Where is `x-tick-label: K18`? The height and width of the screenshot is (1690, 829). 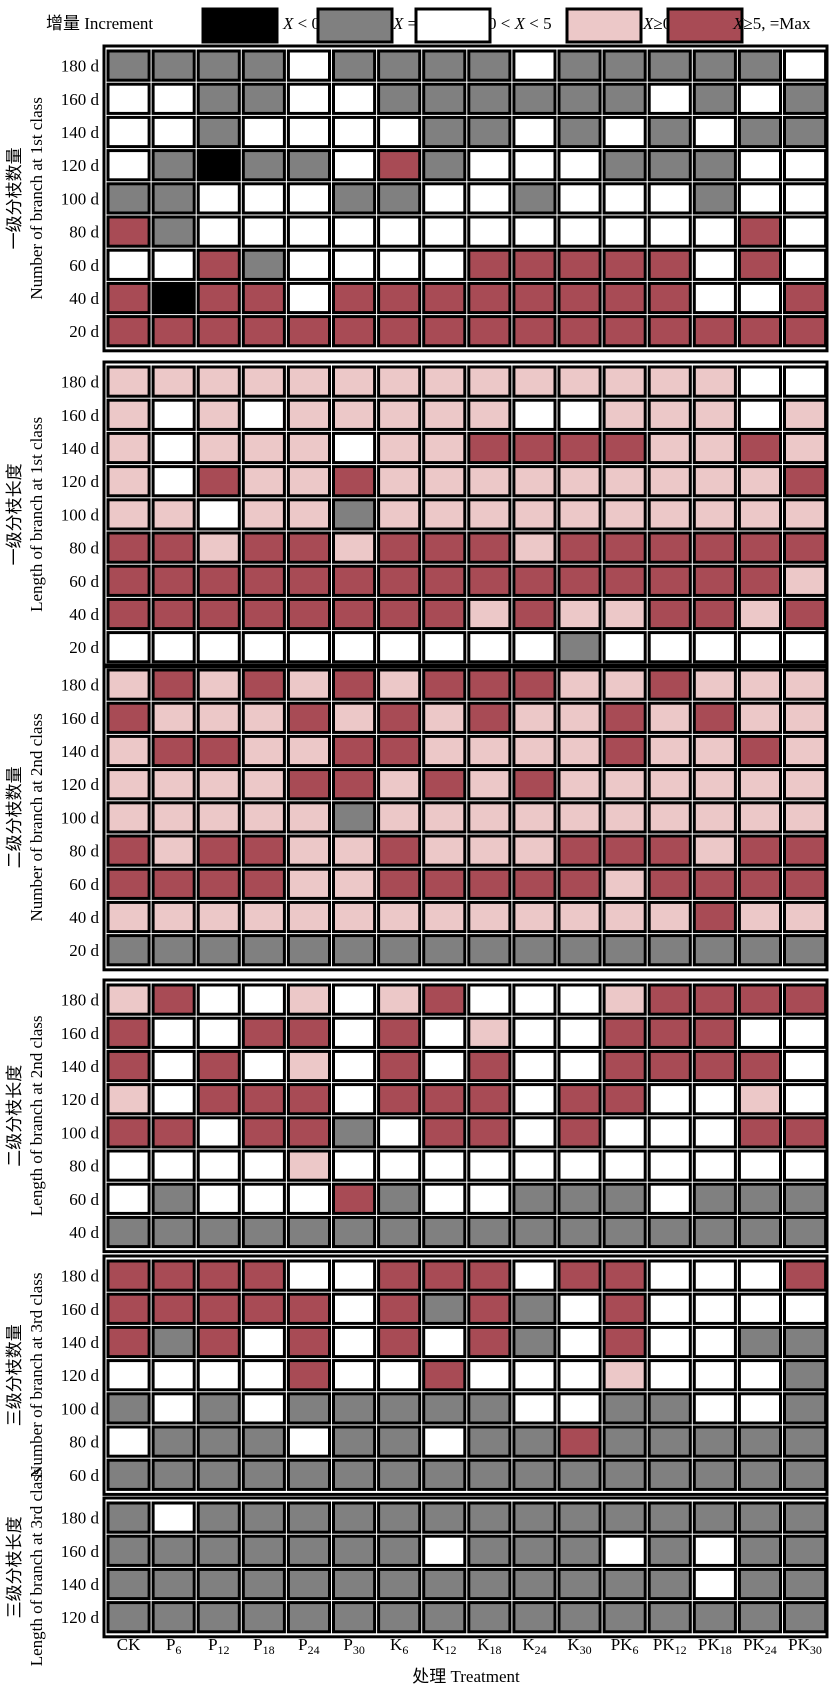 x-tick-label: K18 is located at coordinates (489, 1646).